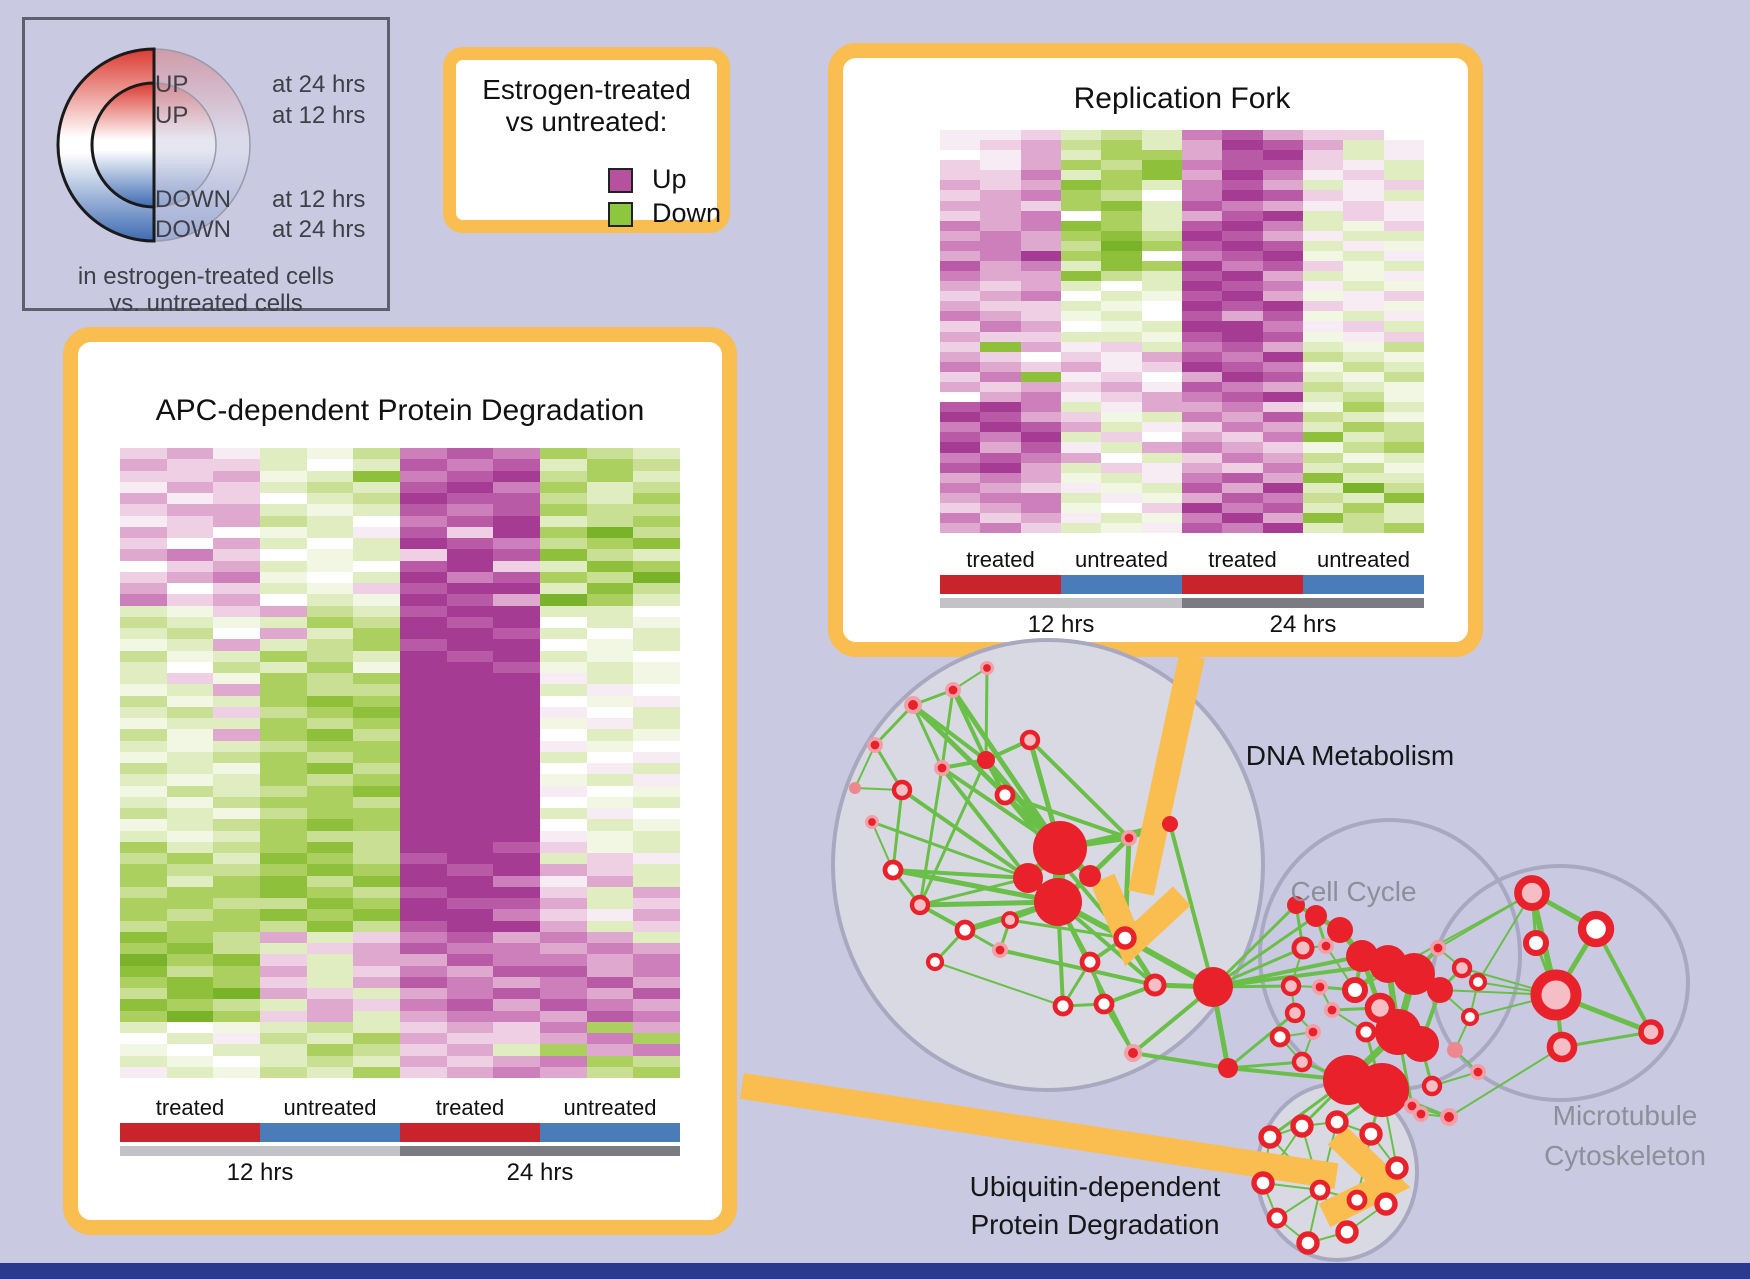 The image size is (1750, 1279). I want to click on cluster-ellipse-dna-metabolism, so click(1048, 865).